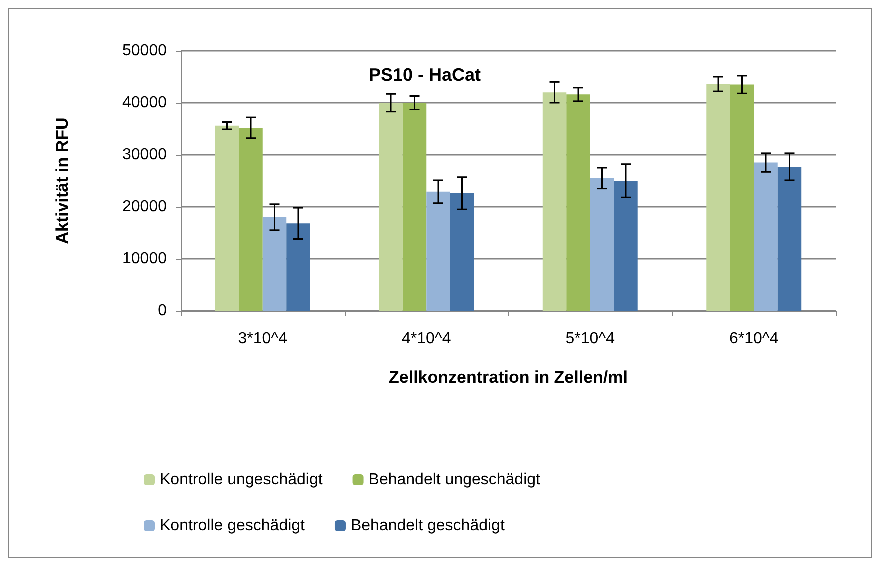 Image resolution: width=885 pixels, height=571 pixels. I want to click on text: PS10 - HaCat, so click(425, 75).